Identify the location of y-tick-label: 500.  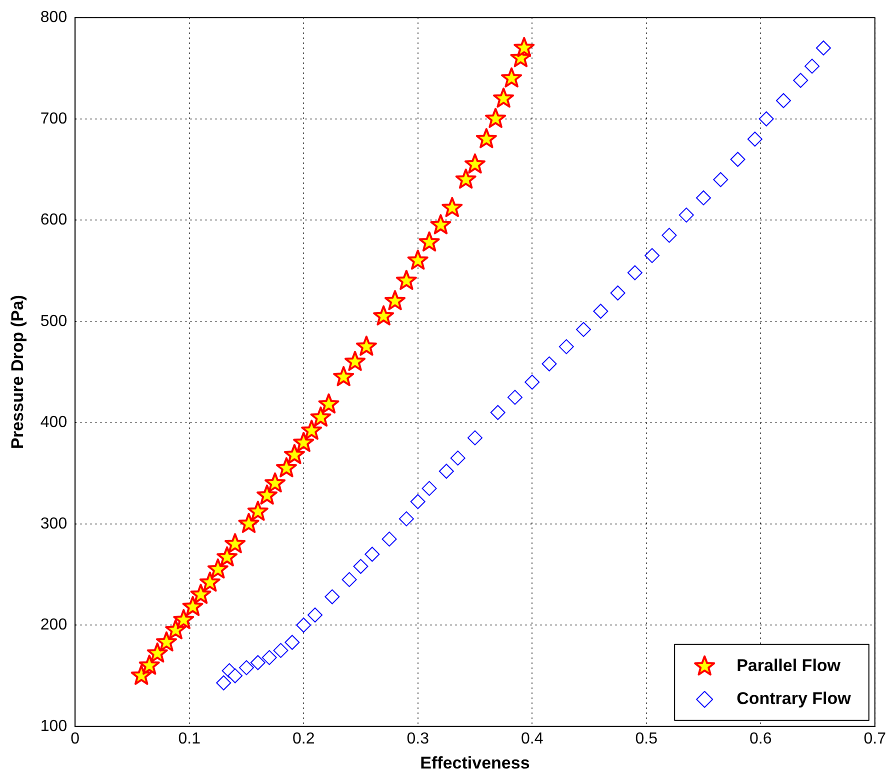
(54, 321).